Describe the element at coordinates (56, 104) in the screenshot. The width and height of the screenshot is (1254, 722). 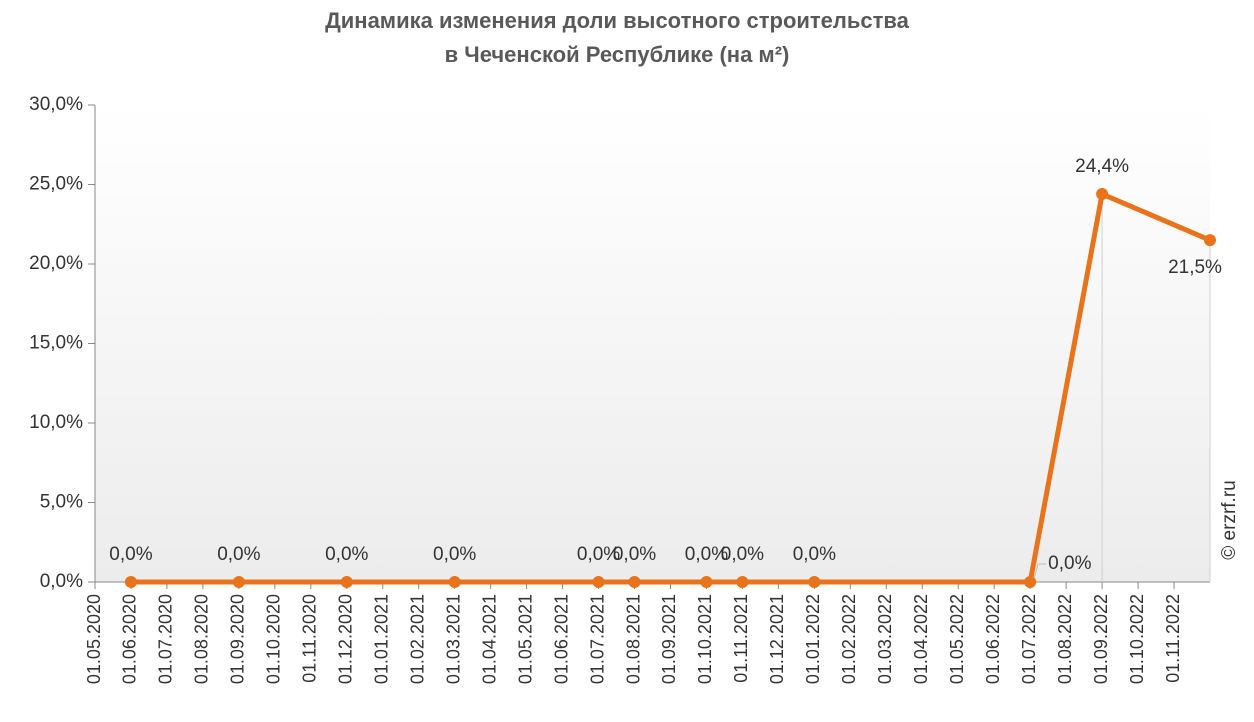
I see `y-tick-label: 30,0%` at that location.